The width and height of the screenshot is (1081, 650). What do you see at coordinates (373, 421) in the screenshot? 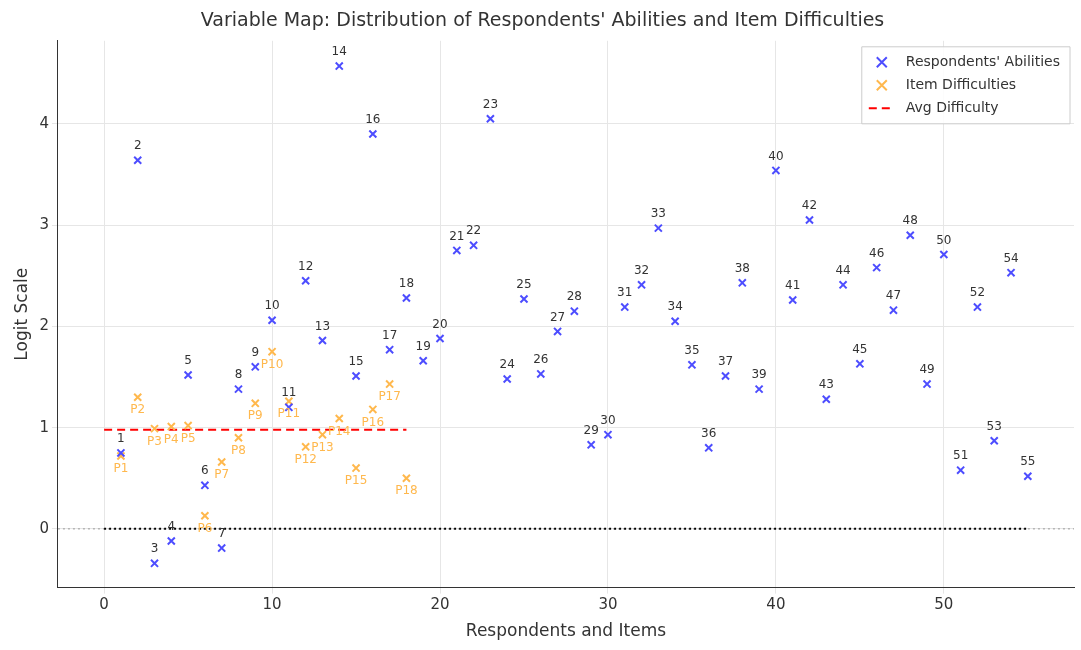
I see `annotation: P16` at bounding box center [373, 421].